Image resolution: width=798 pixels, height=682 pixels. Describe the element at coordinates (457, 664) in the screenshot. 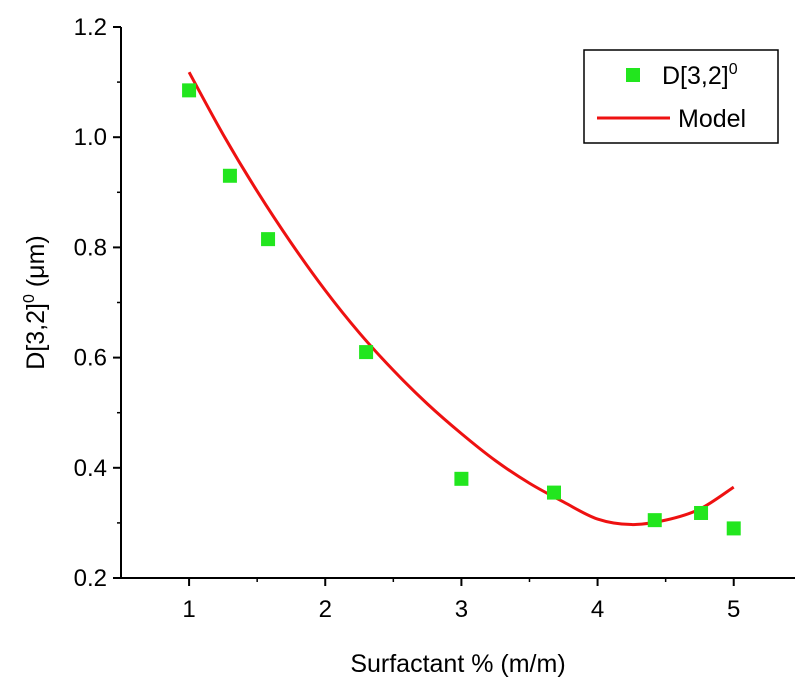

I see `x-axis-title: Surfactant % (m/m)` at that location.